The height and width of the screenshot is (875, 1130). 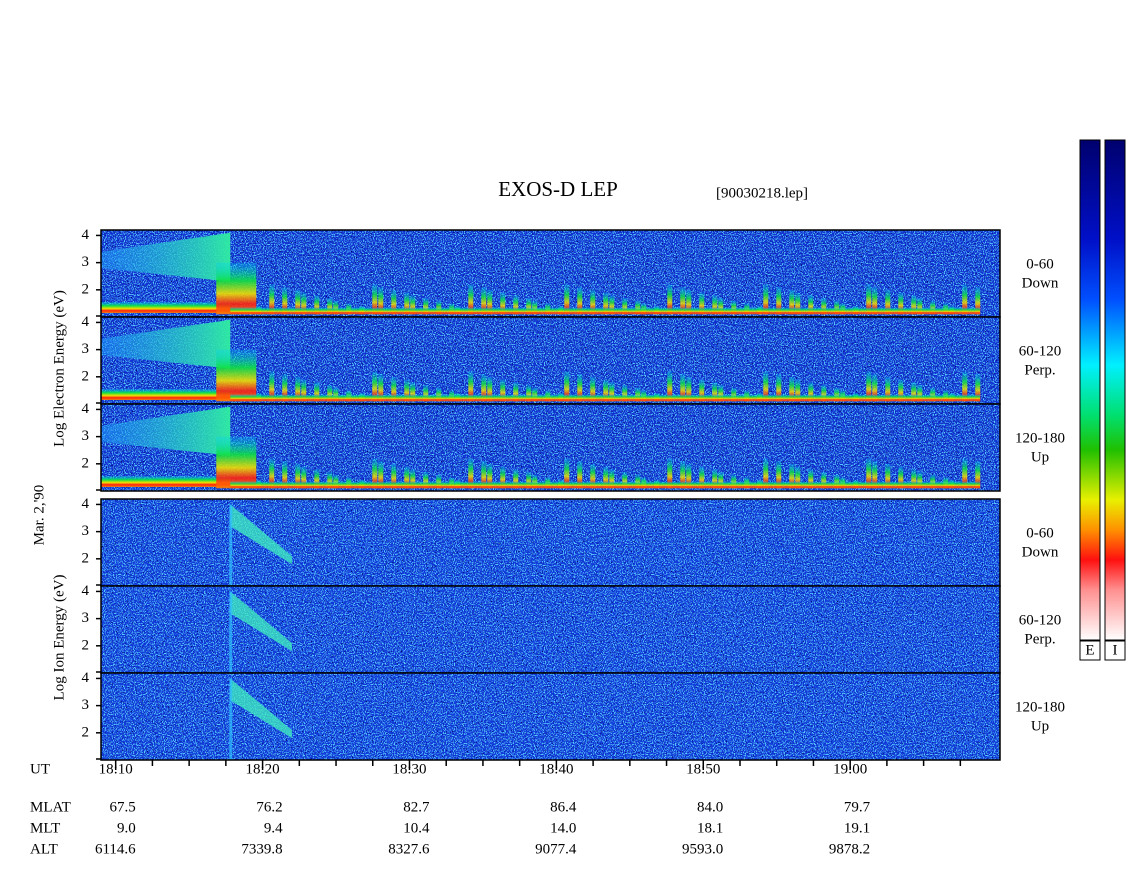 I want to click on row-value: 9077.4, so click(x=556, y=849).